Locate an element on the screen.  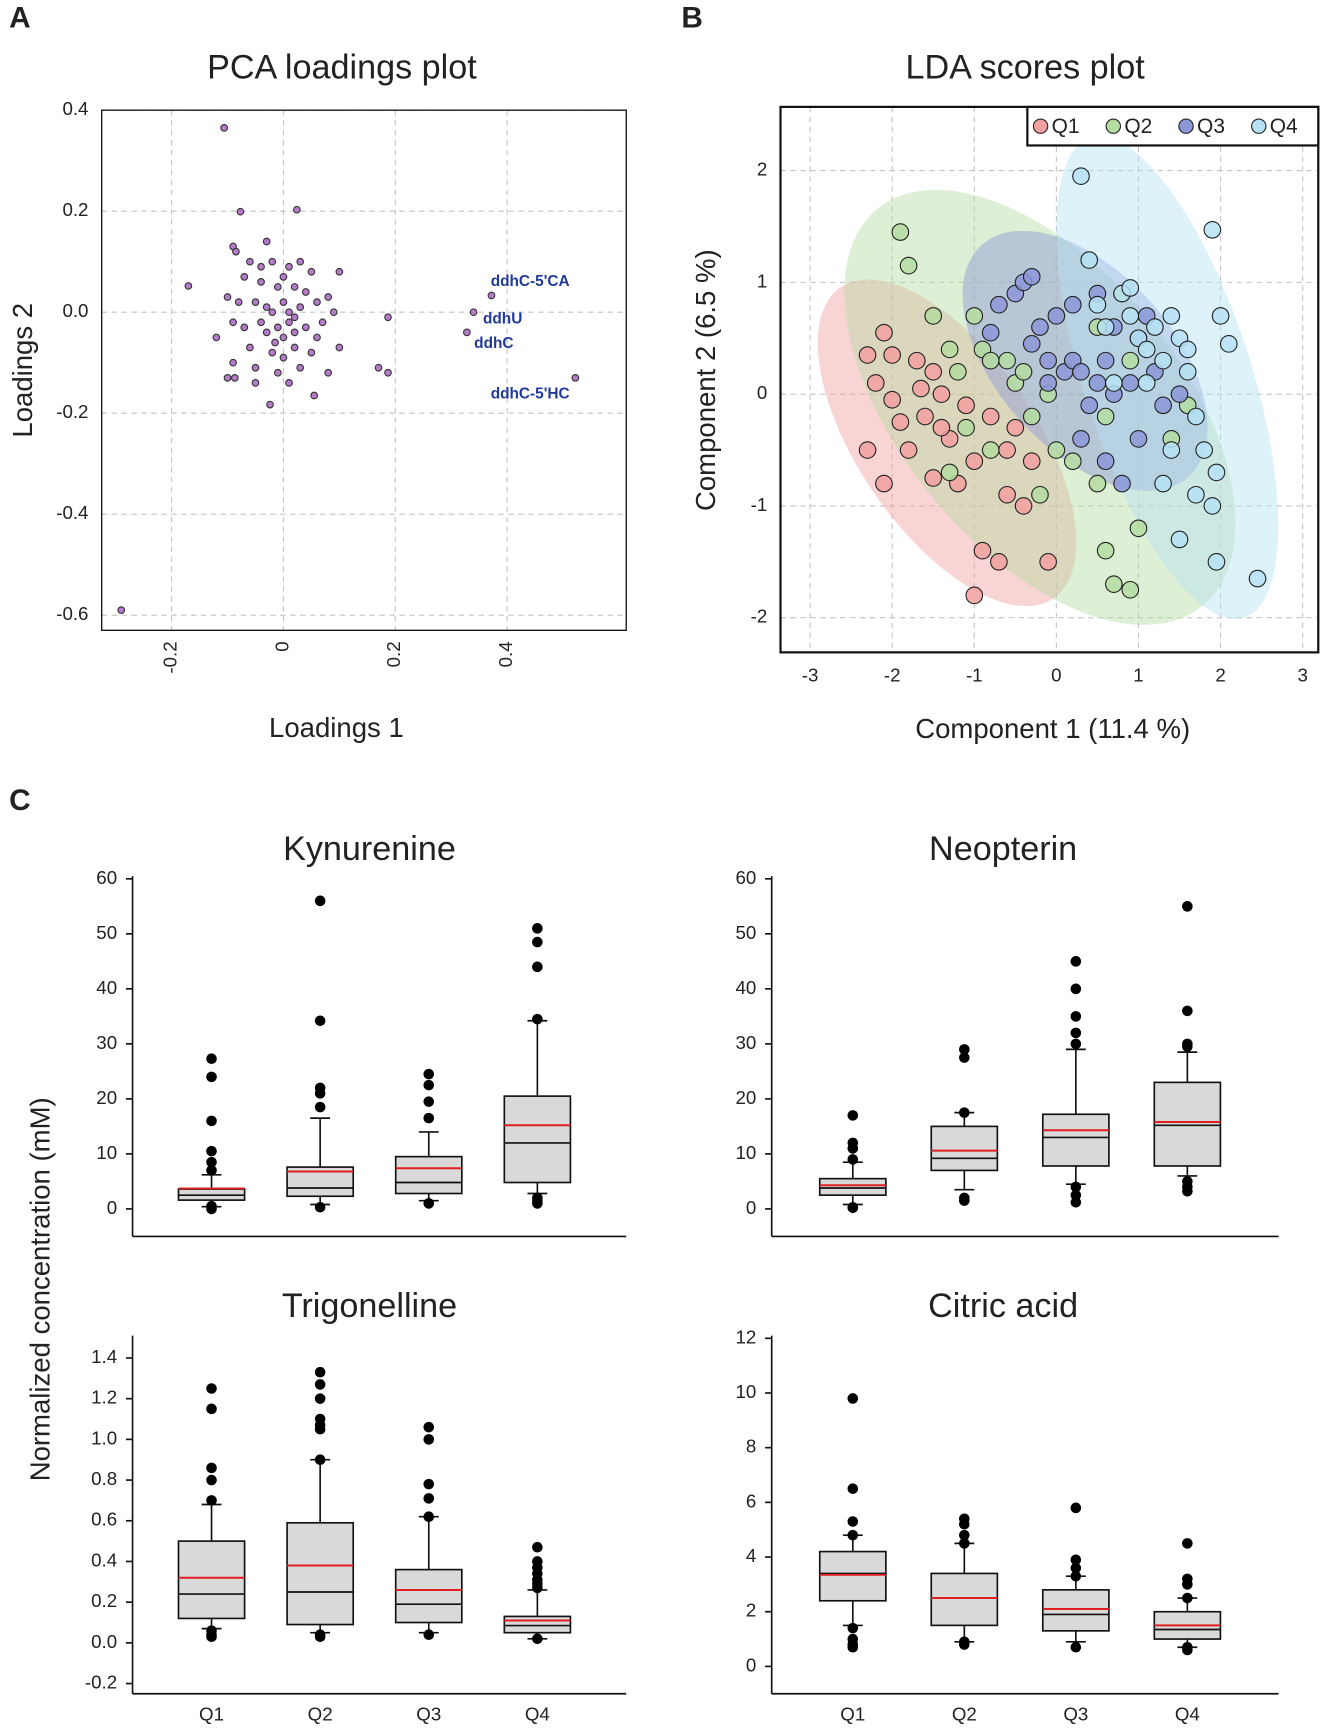
x-tick-label: 0.4 is located at coordinates (505, 654).